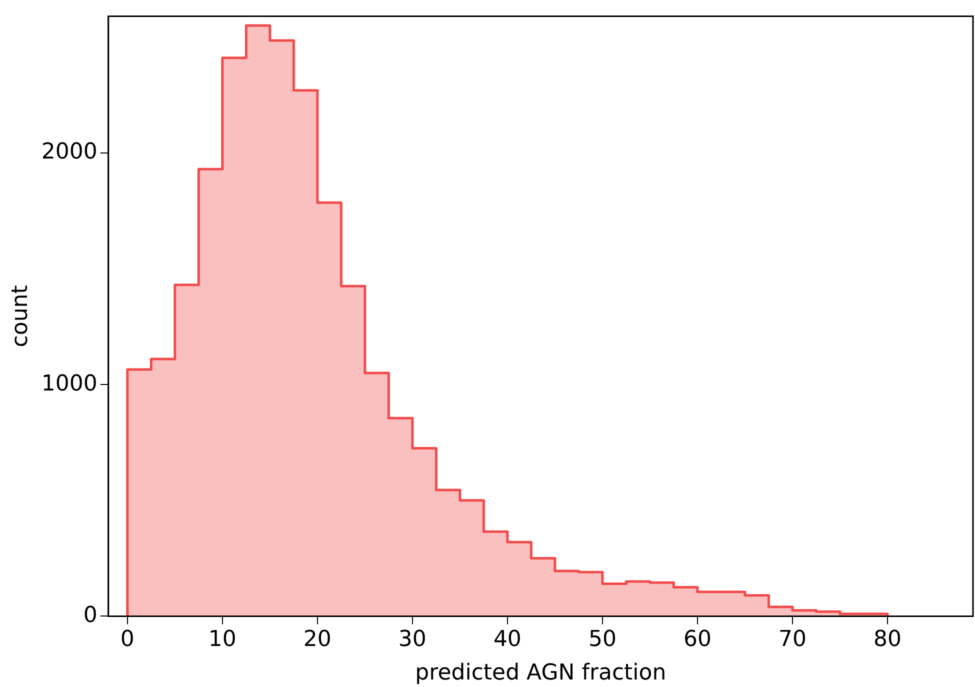 The image size is (975, 687). I want to click on x-tick-label: 20, so click(317, 639).